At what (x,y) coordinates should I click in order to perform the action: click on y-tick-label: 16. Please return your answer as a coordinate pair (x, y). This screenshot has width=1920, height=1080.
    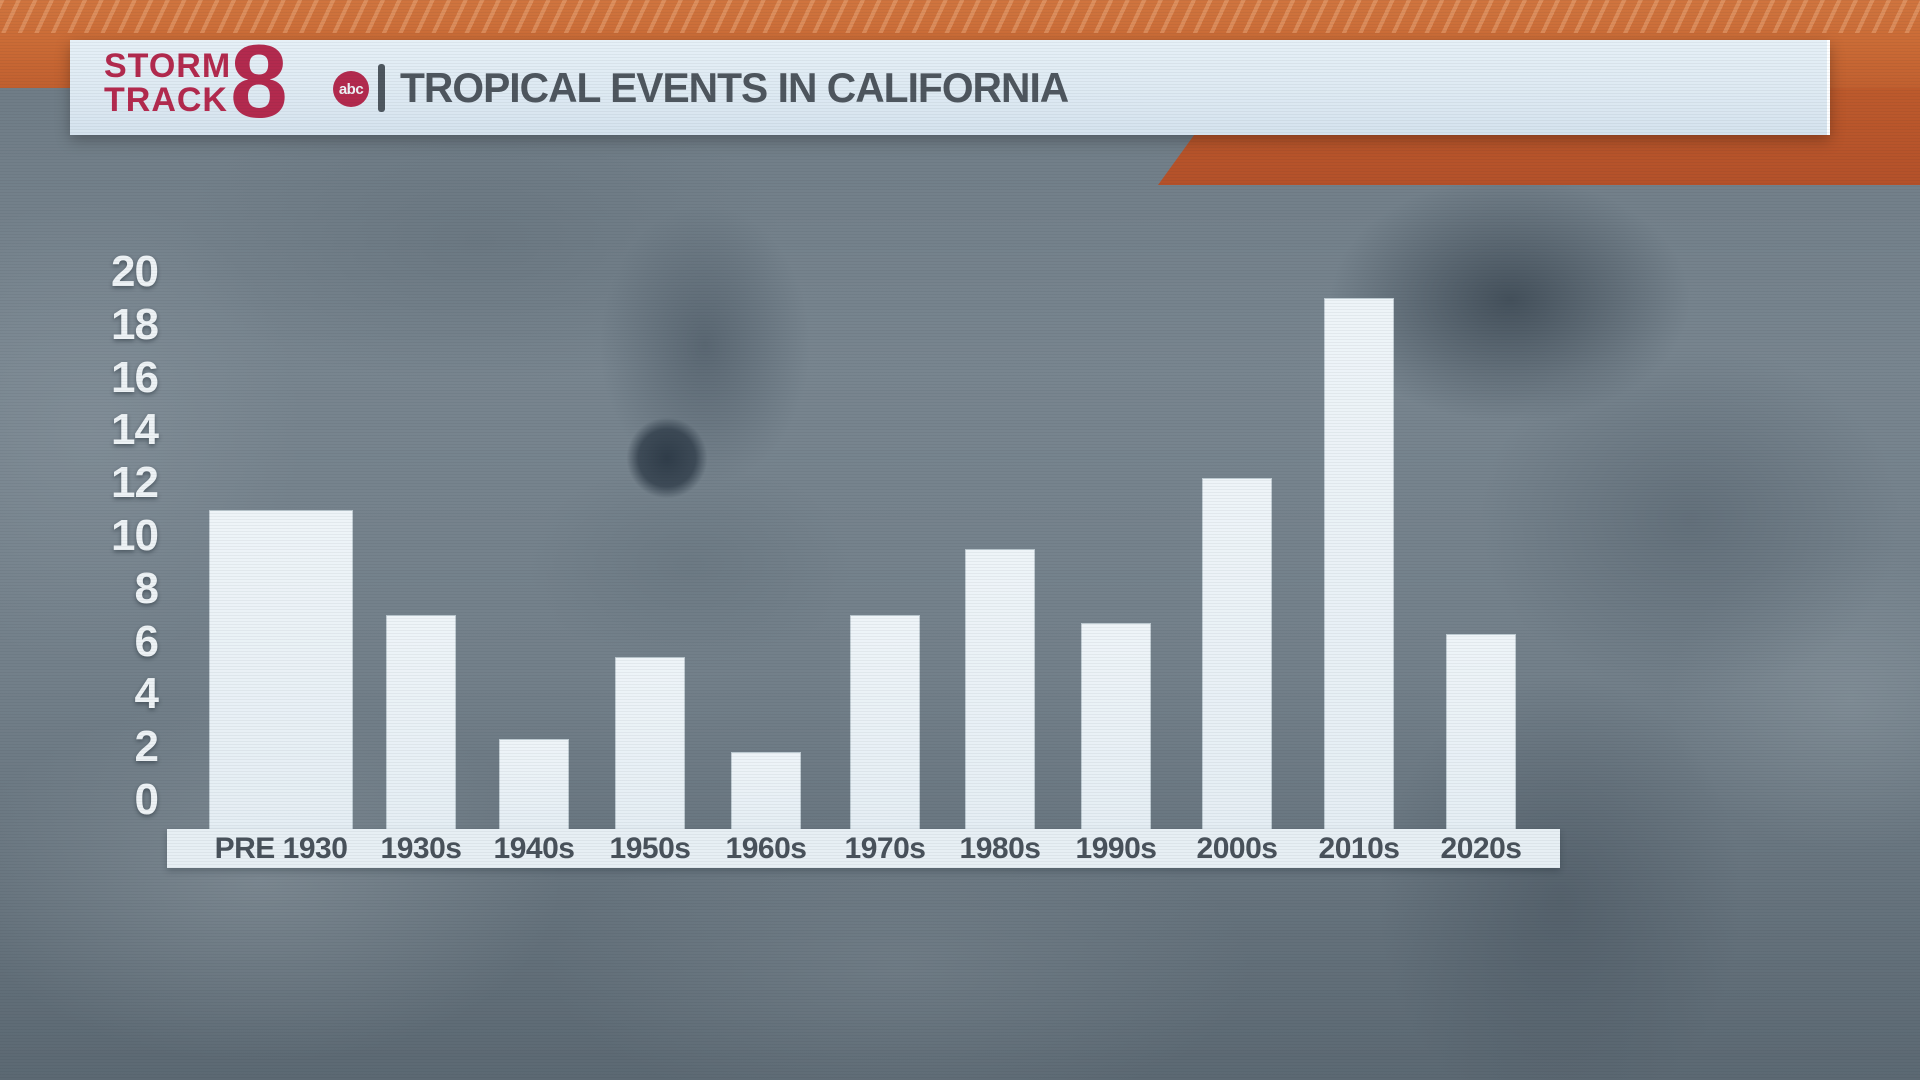
    Looking at the image, I should click on (135, 377).